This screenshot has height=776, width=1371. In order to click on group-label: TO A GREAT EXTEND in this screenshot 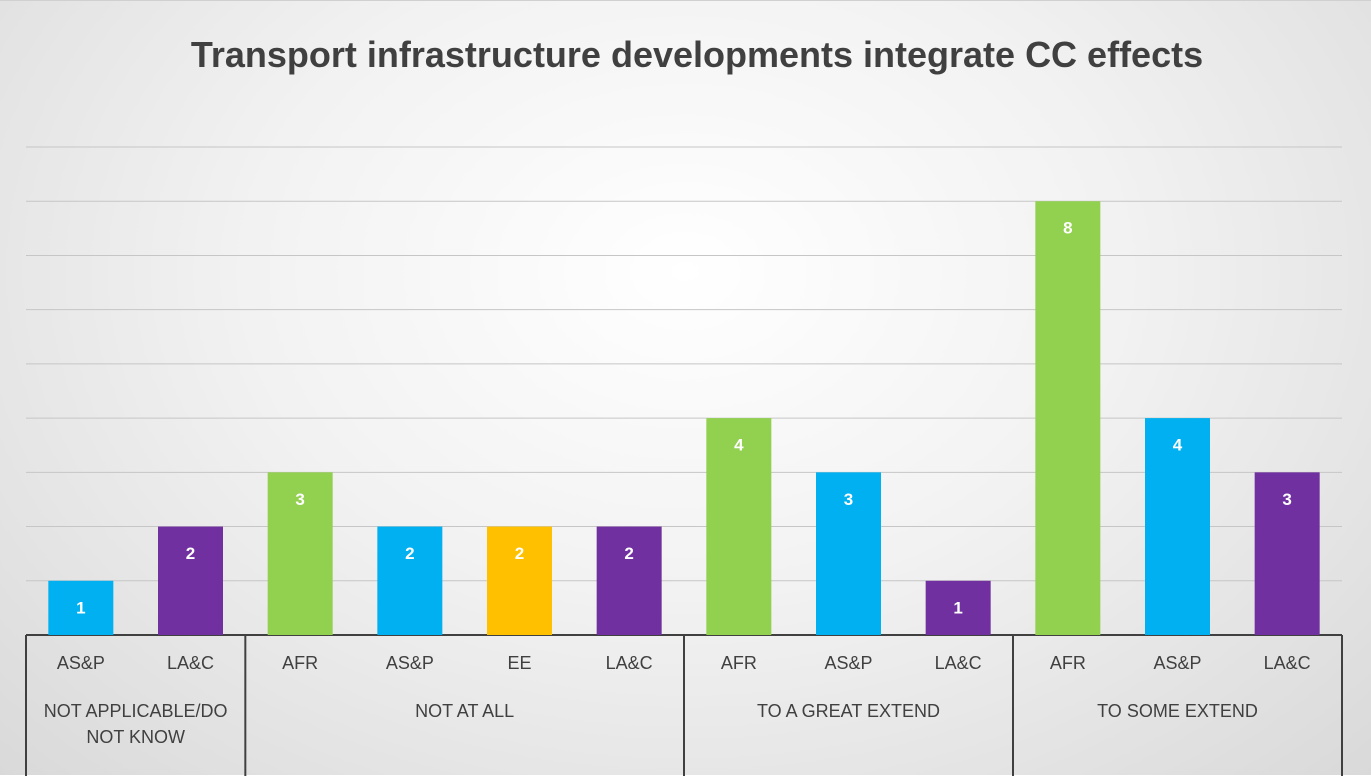, I will do `click(848, 711)`.